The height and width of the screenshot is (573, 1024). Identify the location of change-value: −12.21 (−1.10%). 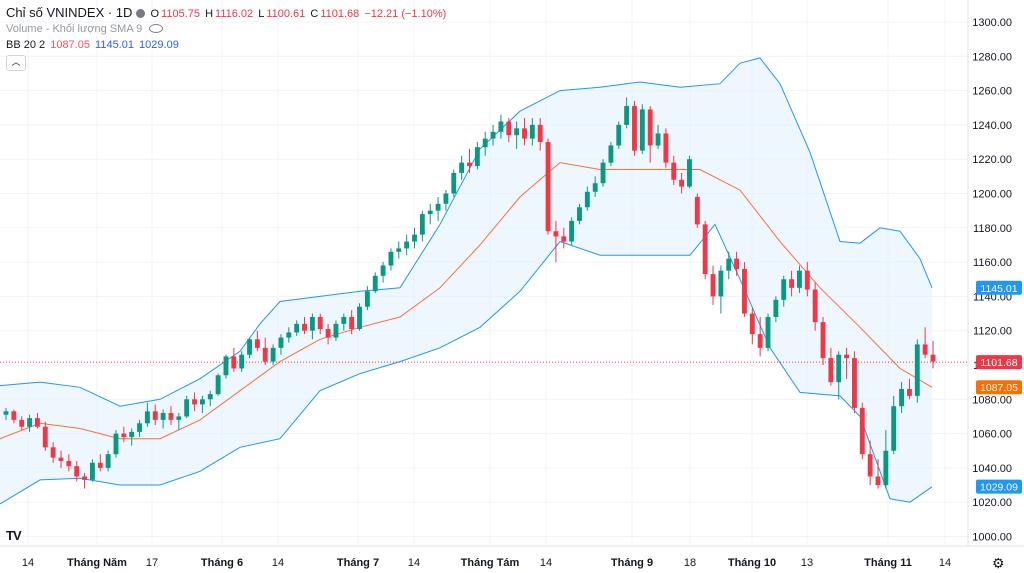
(405, 14).